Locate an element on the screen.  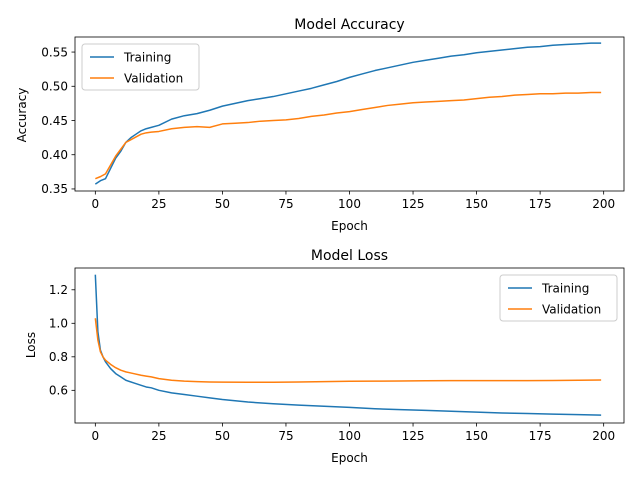
accuracy-x-tick-label: 150 is located at coordinates (476, 204).